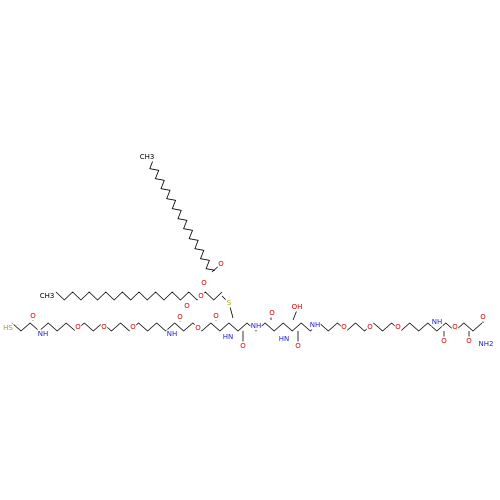  I want to click on atom-label: HS, so click(8, 328).